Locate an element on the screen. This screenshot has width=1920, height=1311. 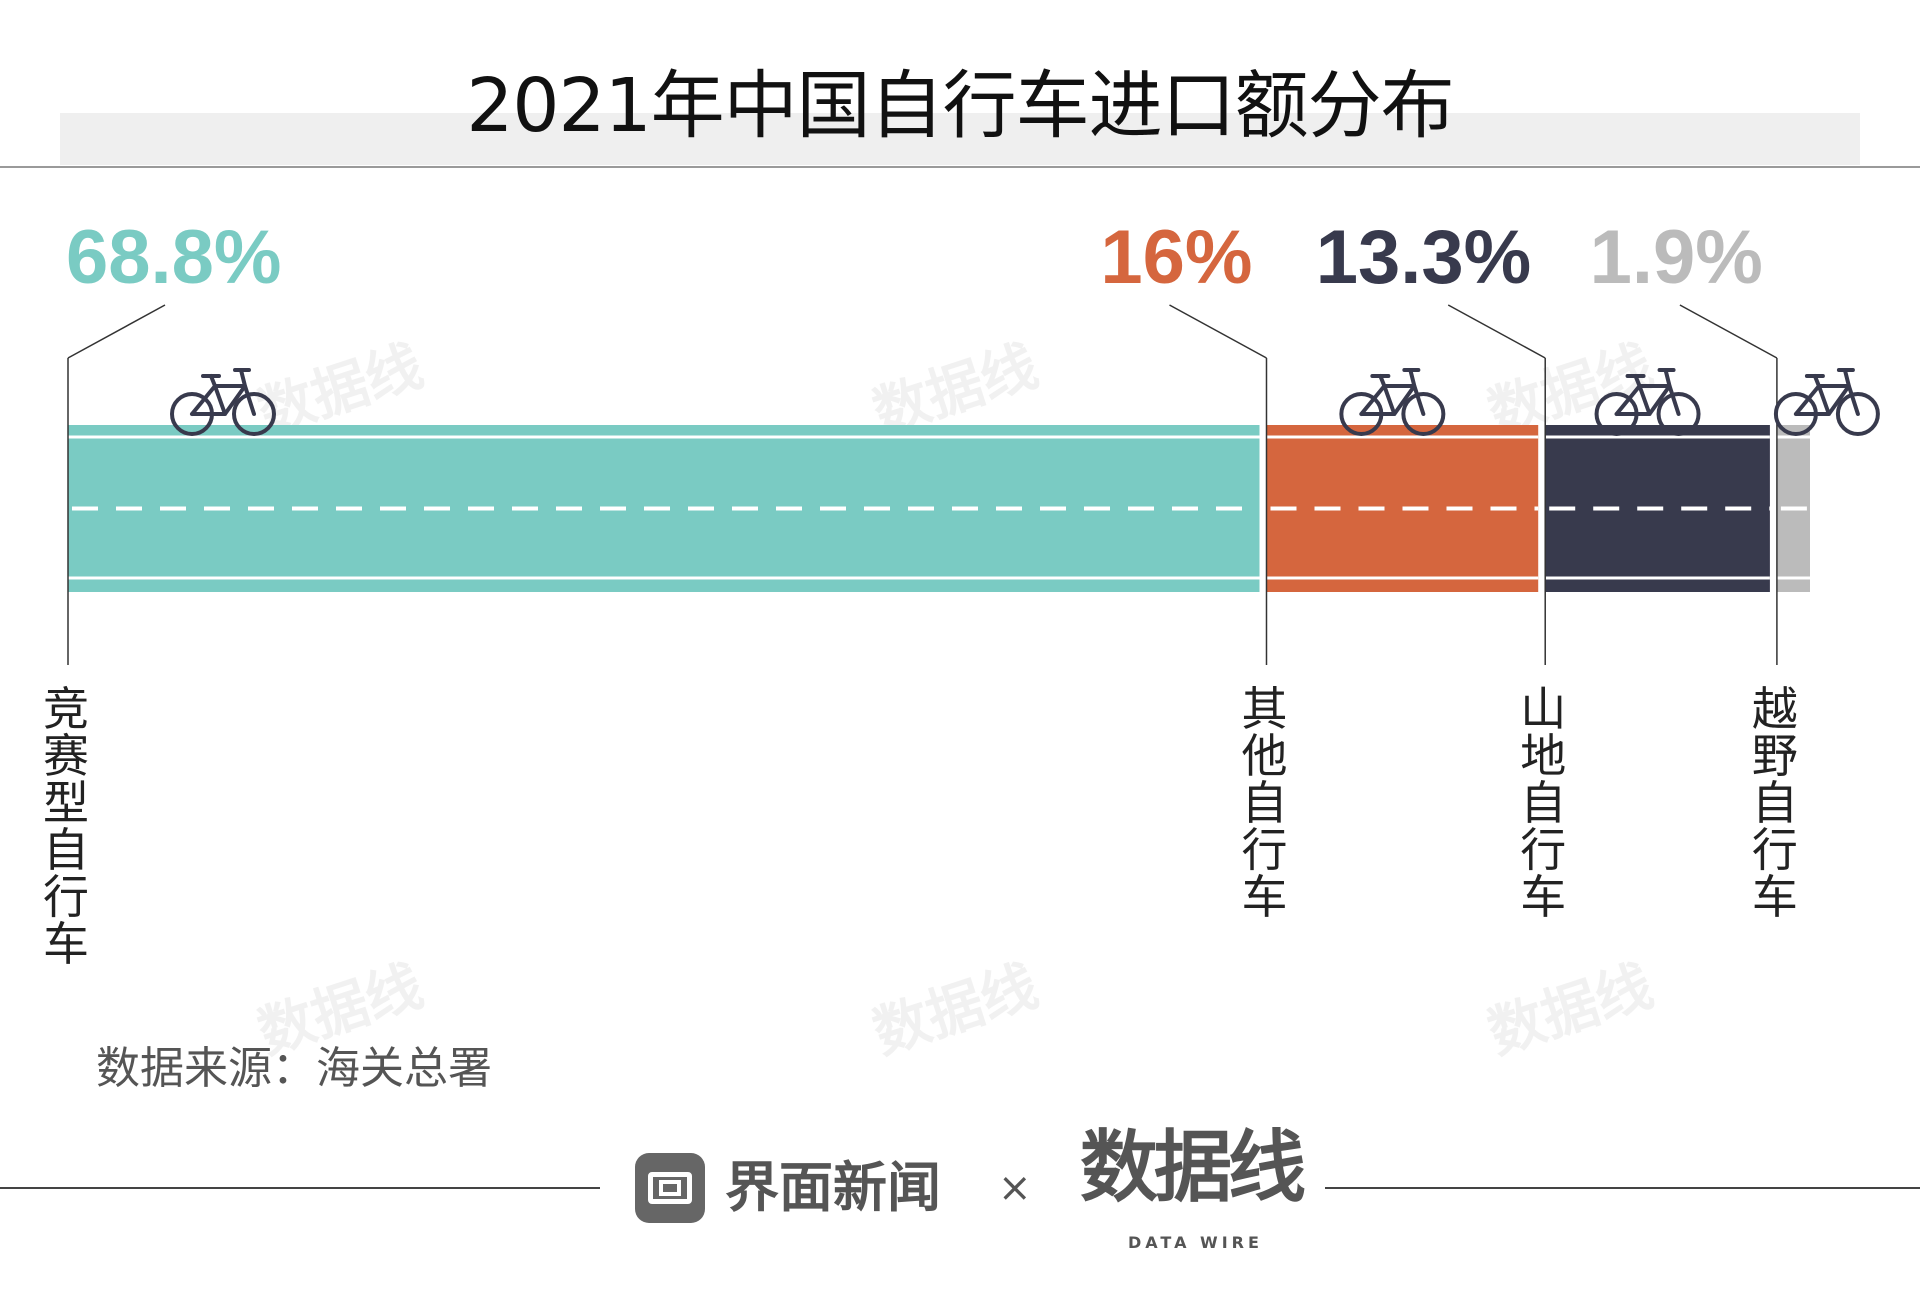
data-wire-subtitle: DATA WIRE is located at coordinates (1195, 1242).